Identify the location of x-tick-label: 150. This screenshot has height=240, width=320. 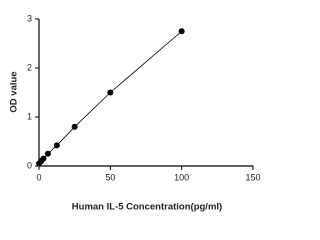
(252, 177).